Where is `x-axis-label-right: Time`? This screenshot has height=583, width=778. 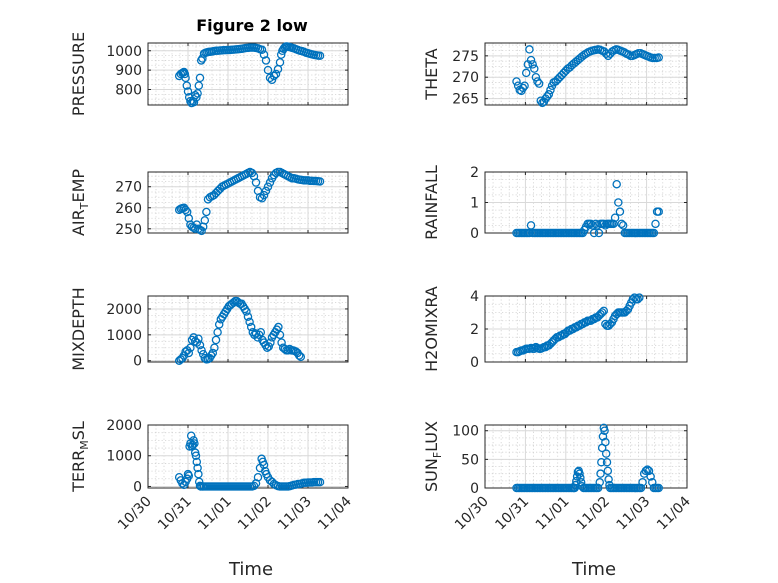 x-axis-label-right: Time is located at coordinates (593, 569).